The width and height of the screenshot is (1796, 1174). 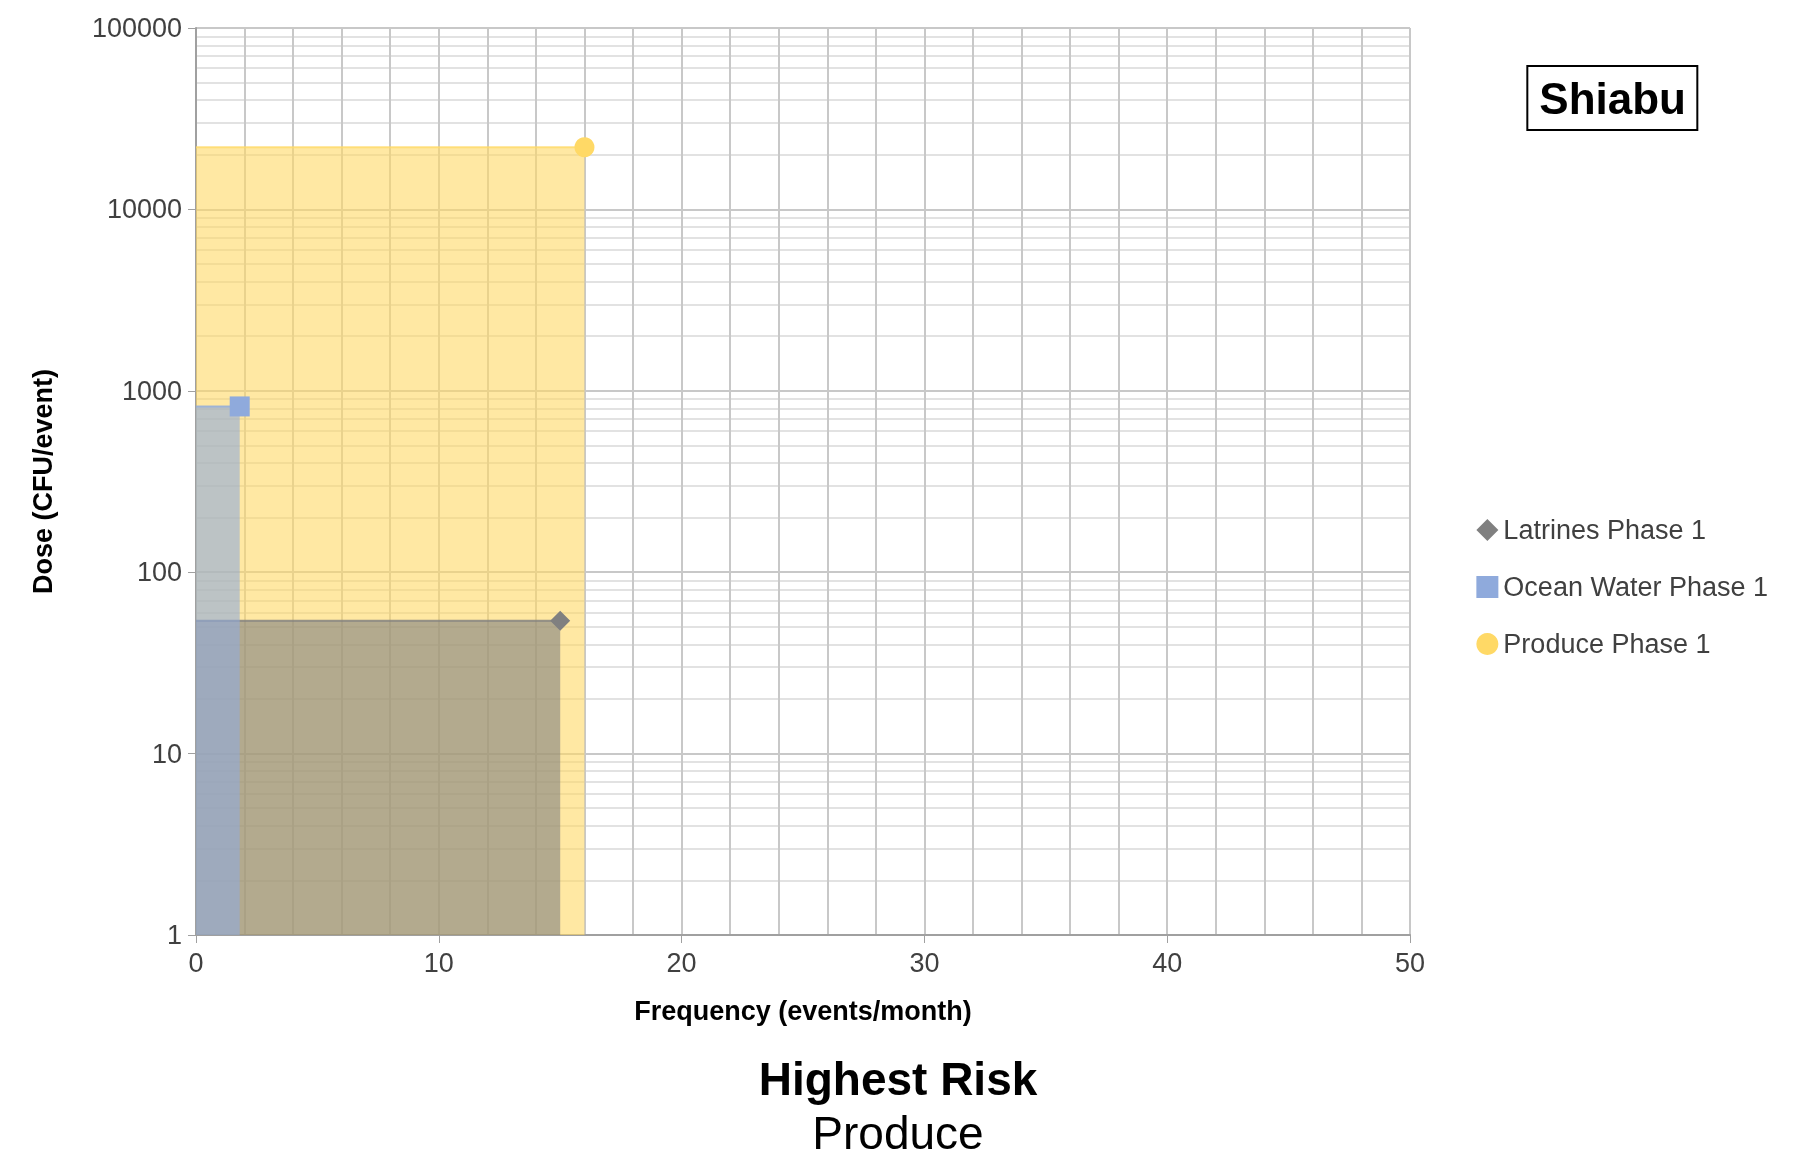 I want to click on x-tick-label: 30, so click(x=924, y=962).